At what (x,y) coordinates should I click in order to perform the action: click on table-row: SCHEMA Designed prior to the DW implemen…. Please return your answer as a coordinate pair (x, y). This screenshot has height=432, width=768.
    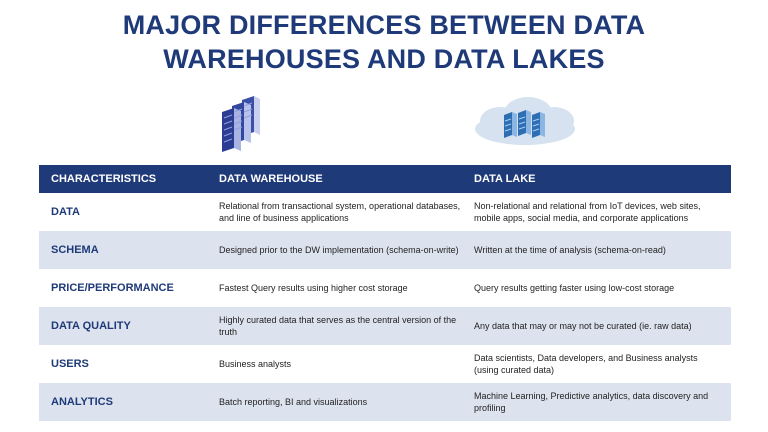
    Looking at the image, I should click on (385, 250).